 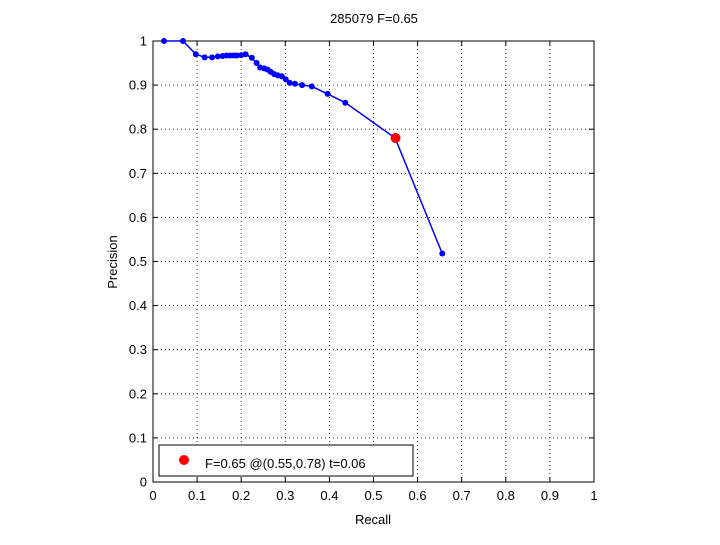 What do you see at coordinates (143, 41) in the screenshot?
I see `y-tick-label: 1` at bounding box center [143, 41].